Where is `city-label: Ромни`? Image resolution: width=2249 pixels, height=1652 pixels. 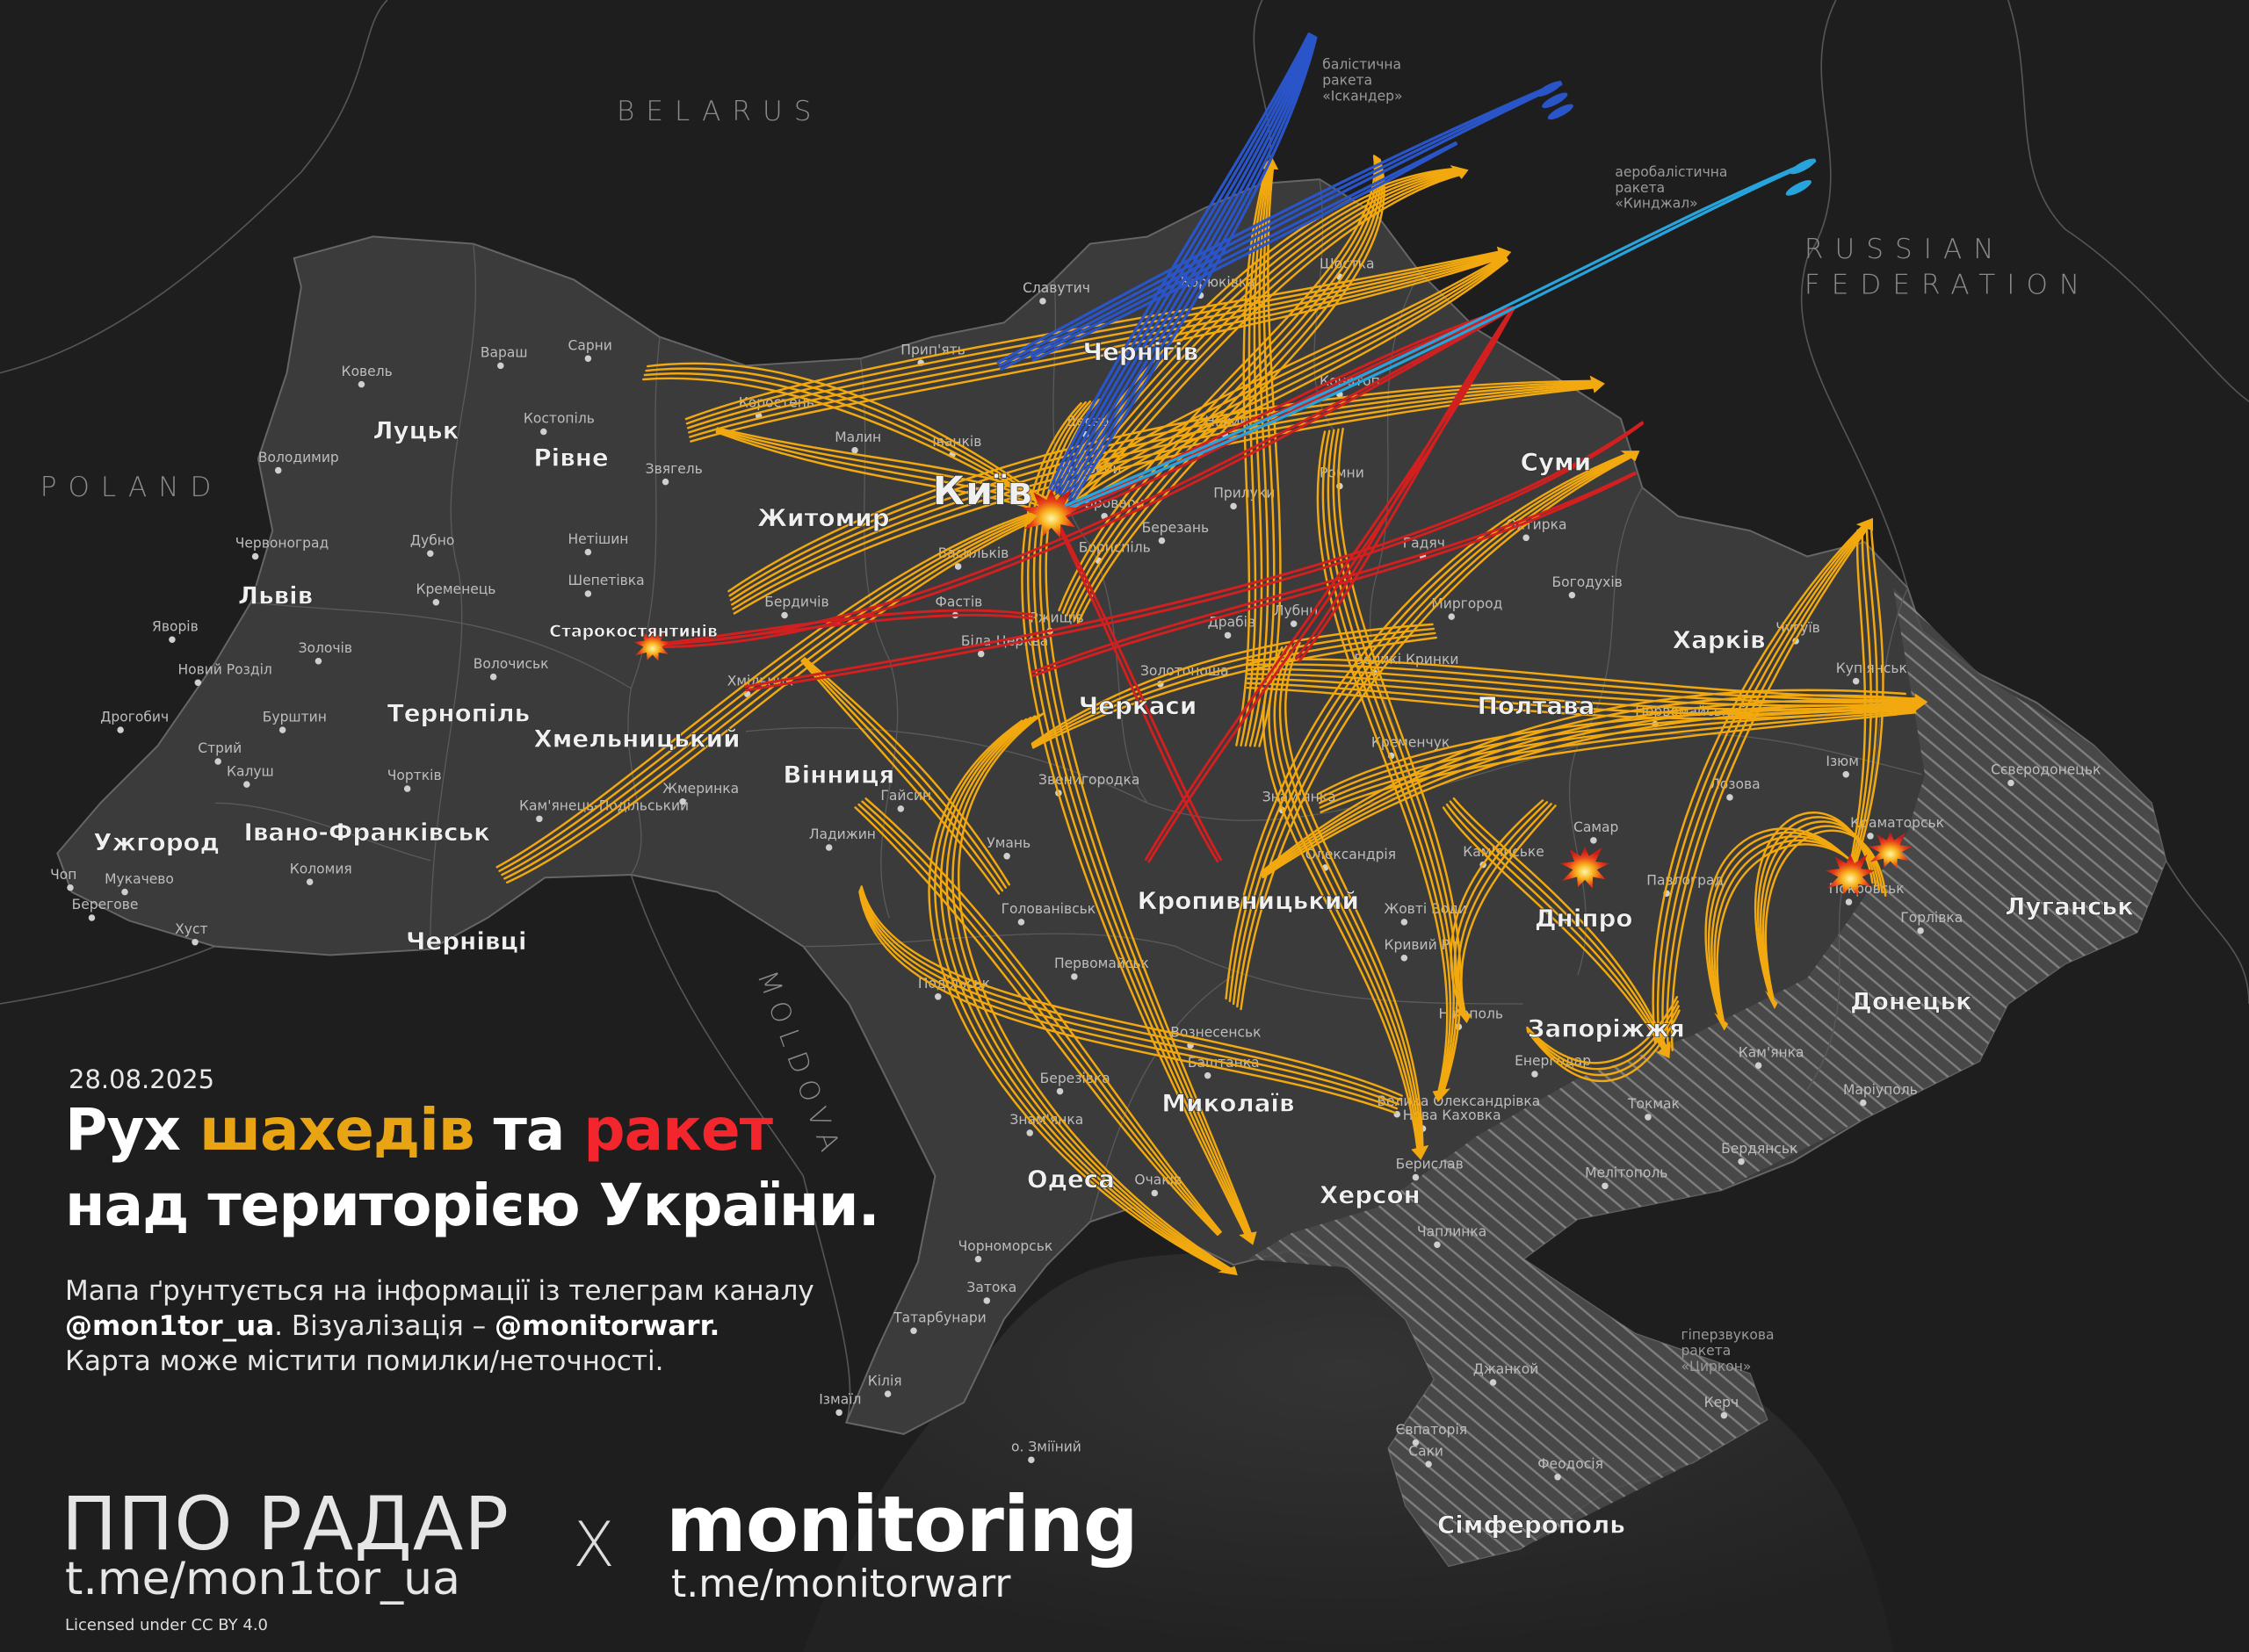
city-label: Ромни is located at coordinates (1342, 473).